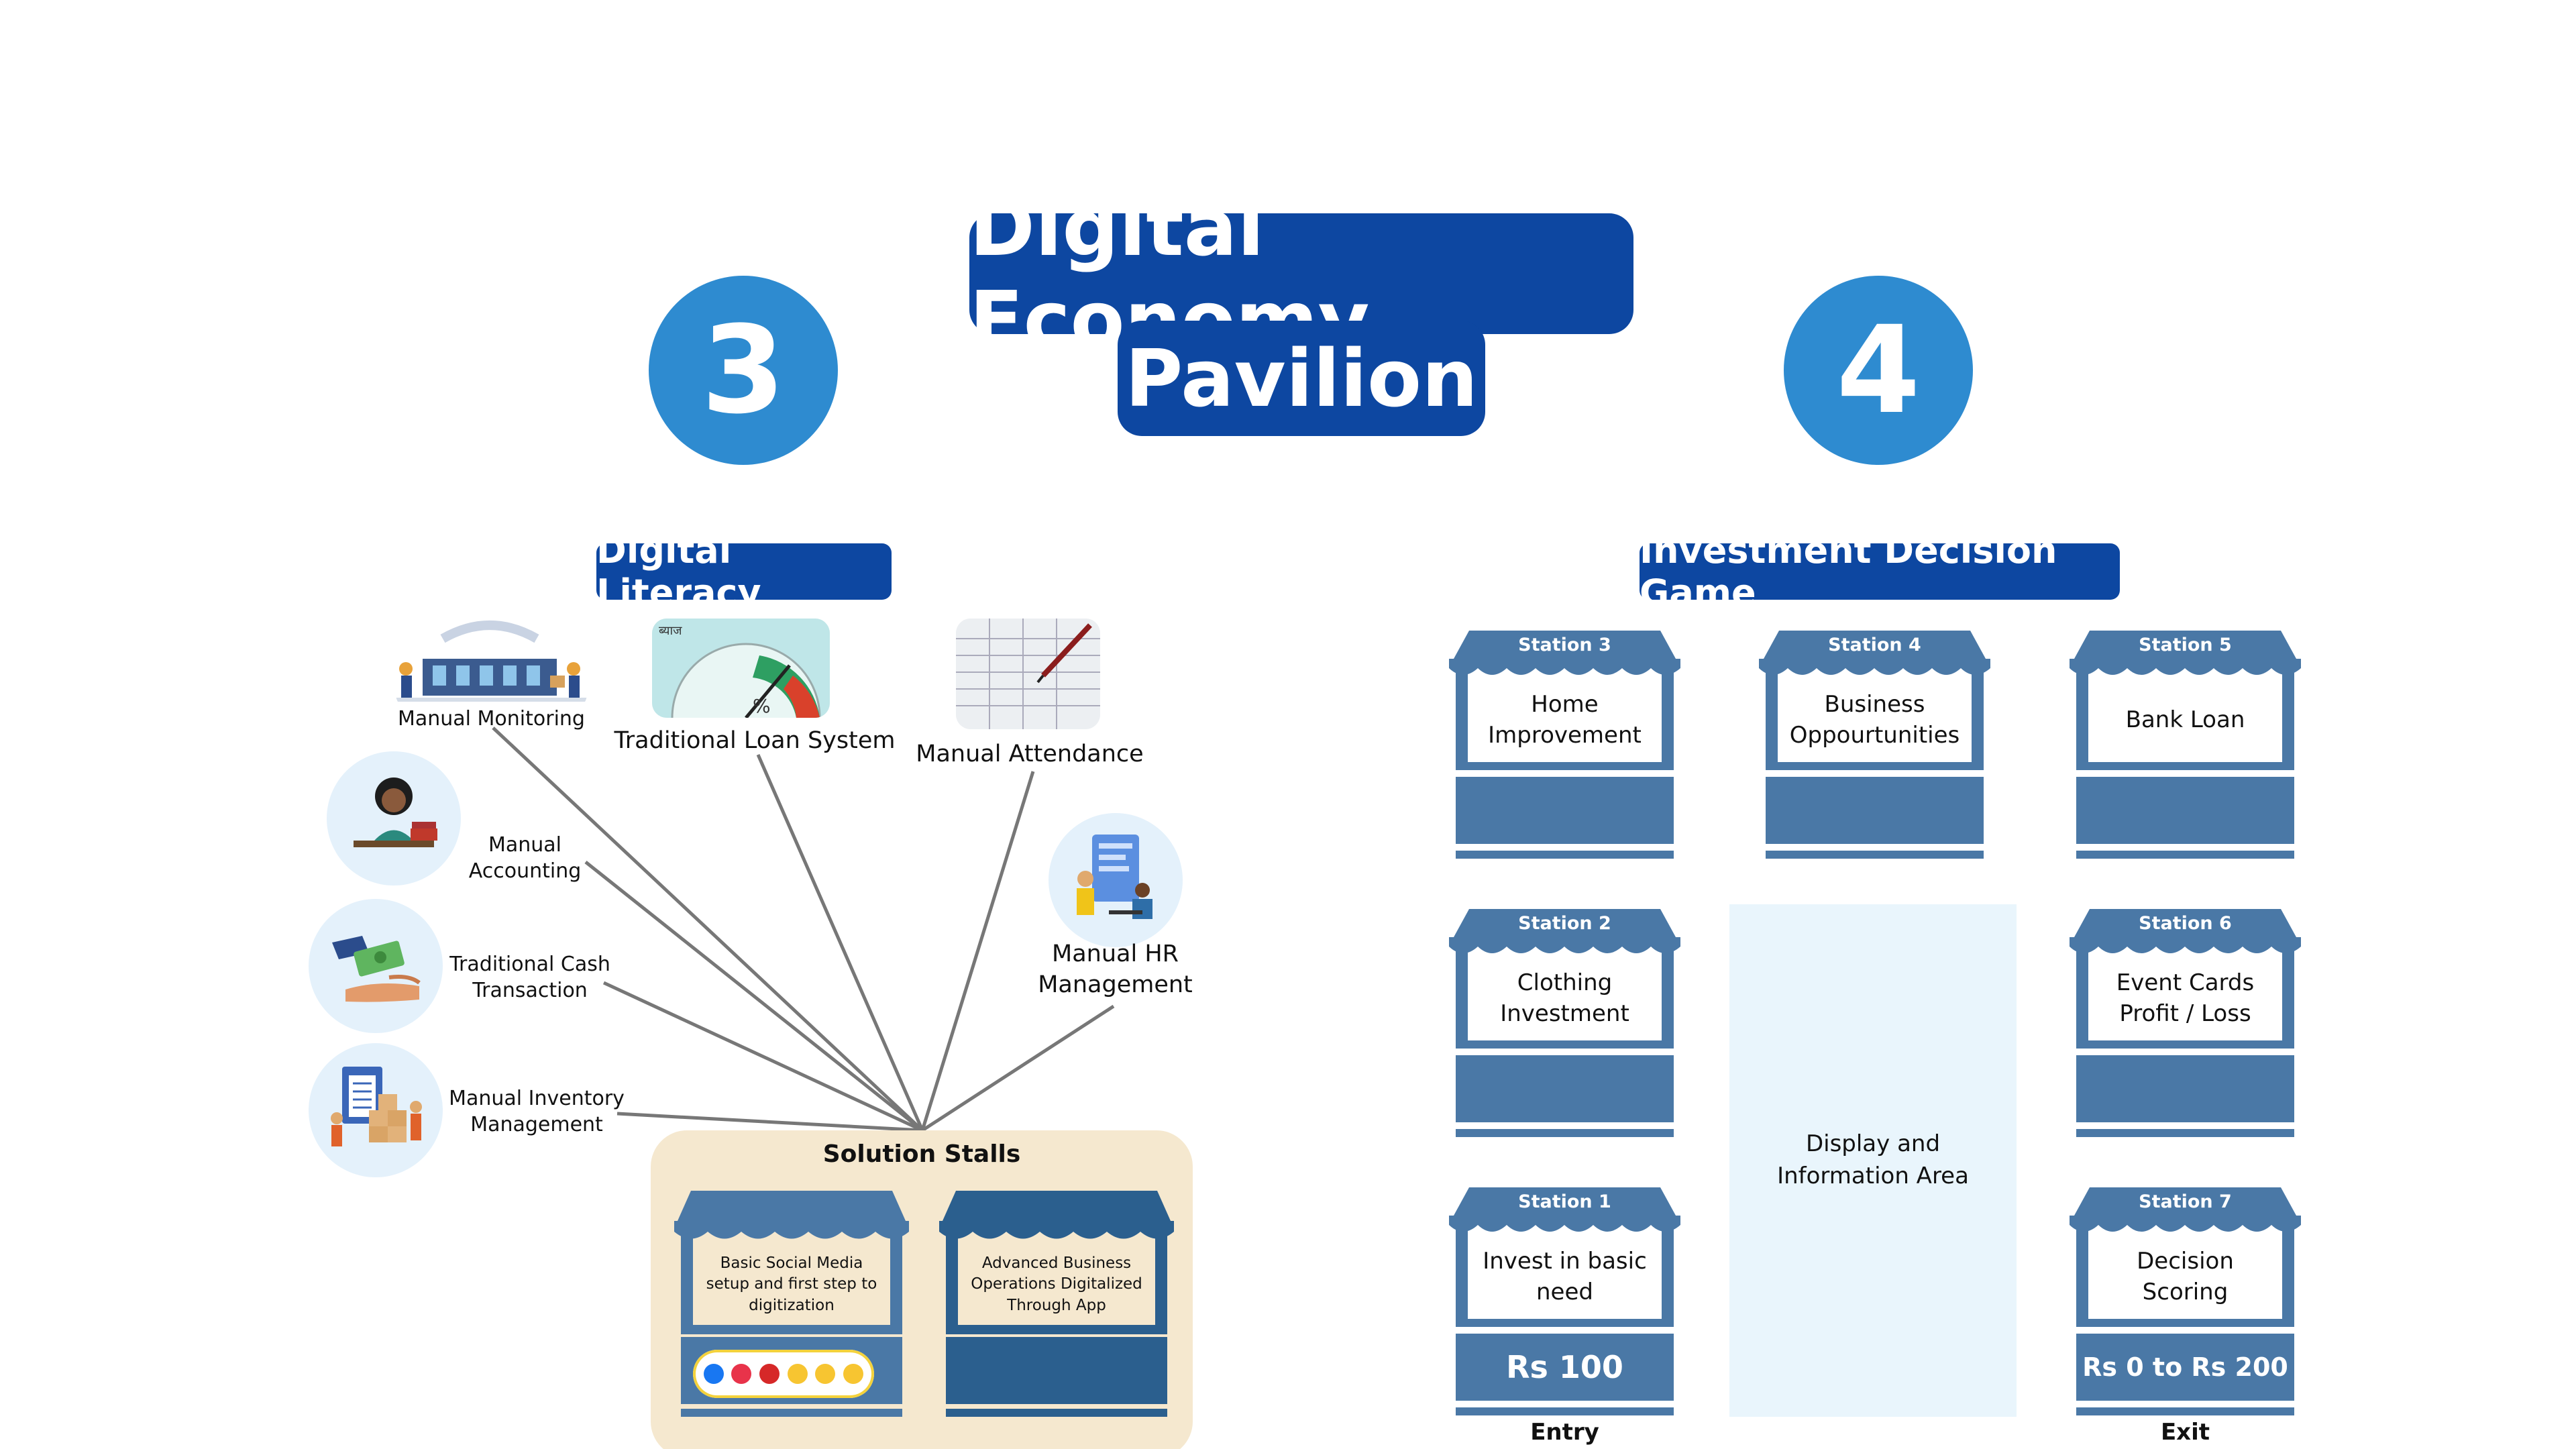 The width and height of the screenshot is (2576, 1449). Describe the element at coordinates (763, 1056) in the screenshot. I see `connector-cash` at that location.